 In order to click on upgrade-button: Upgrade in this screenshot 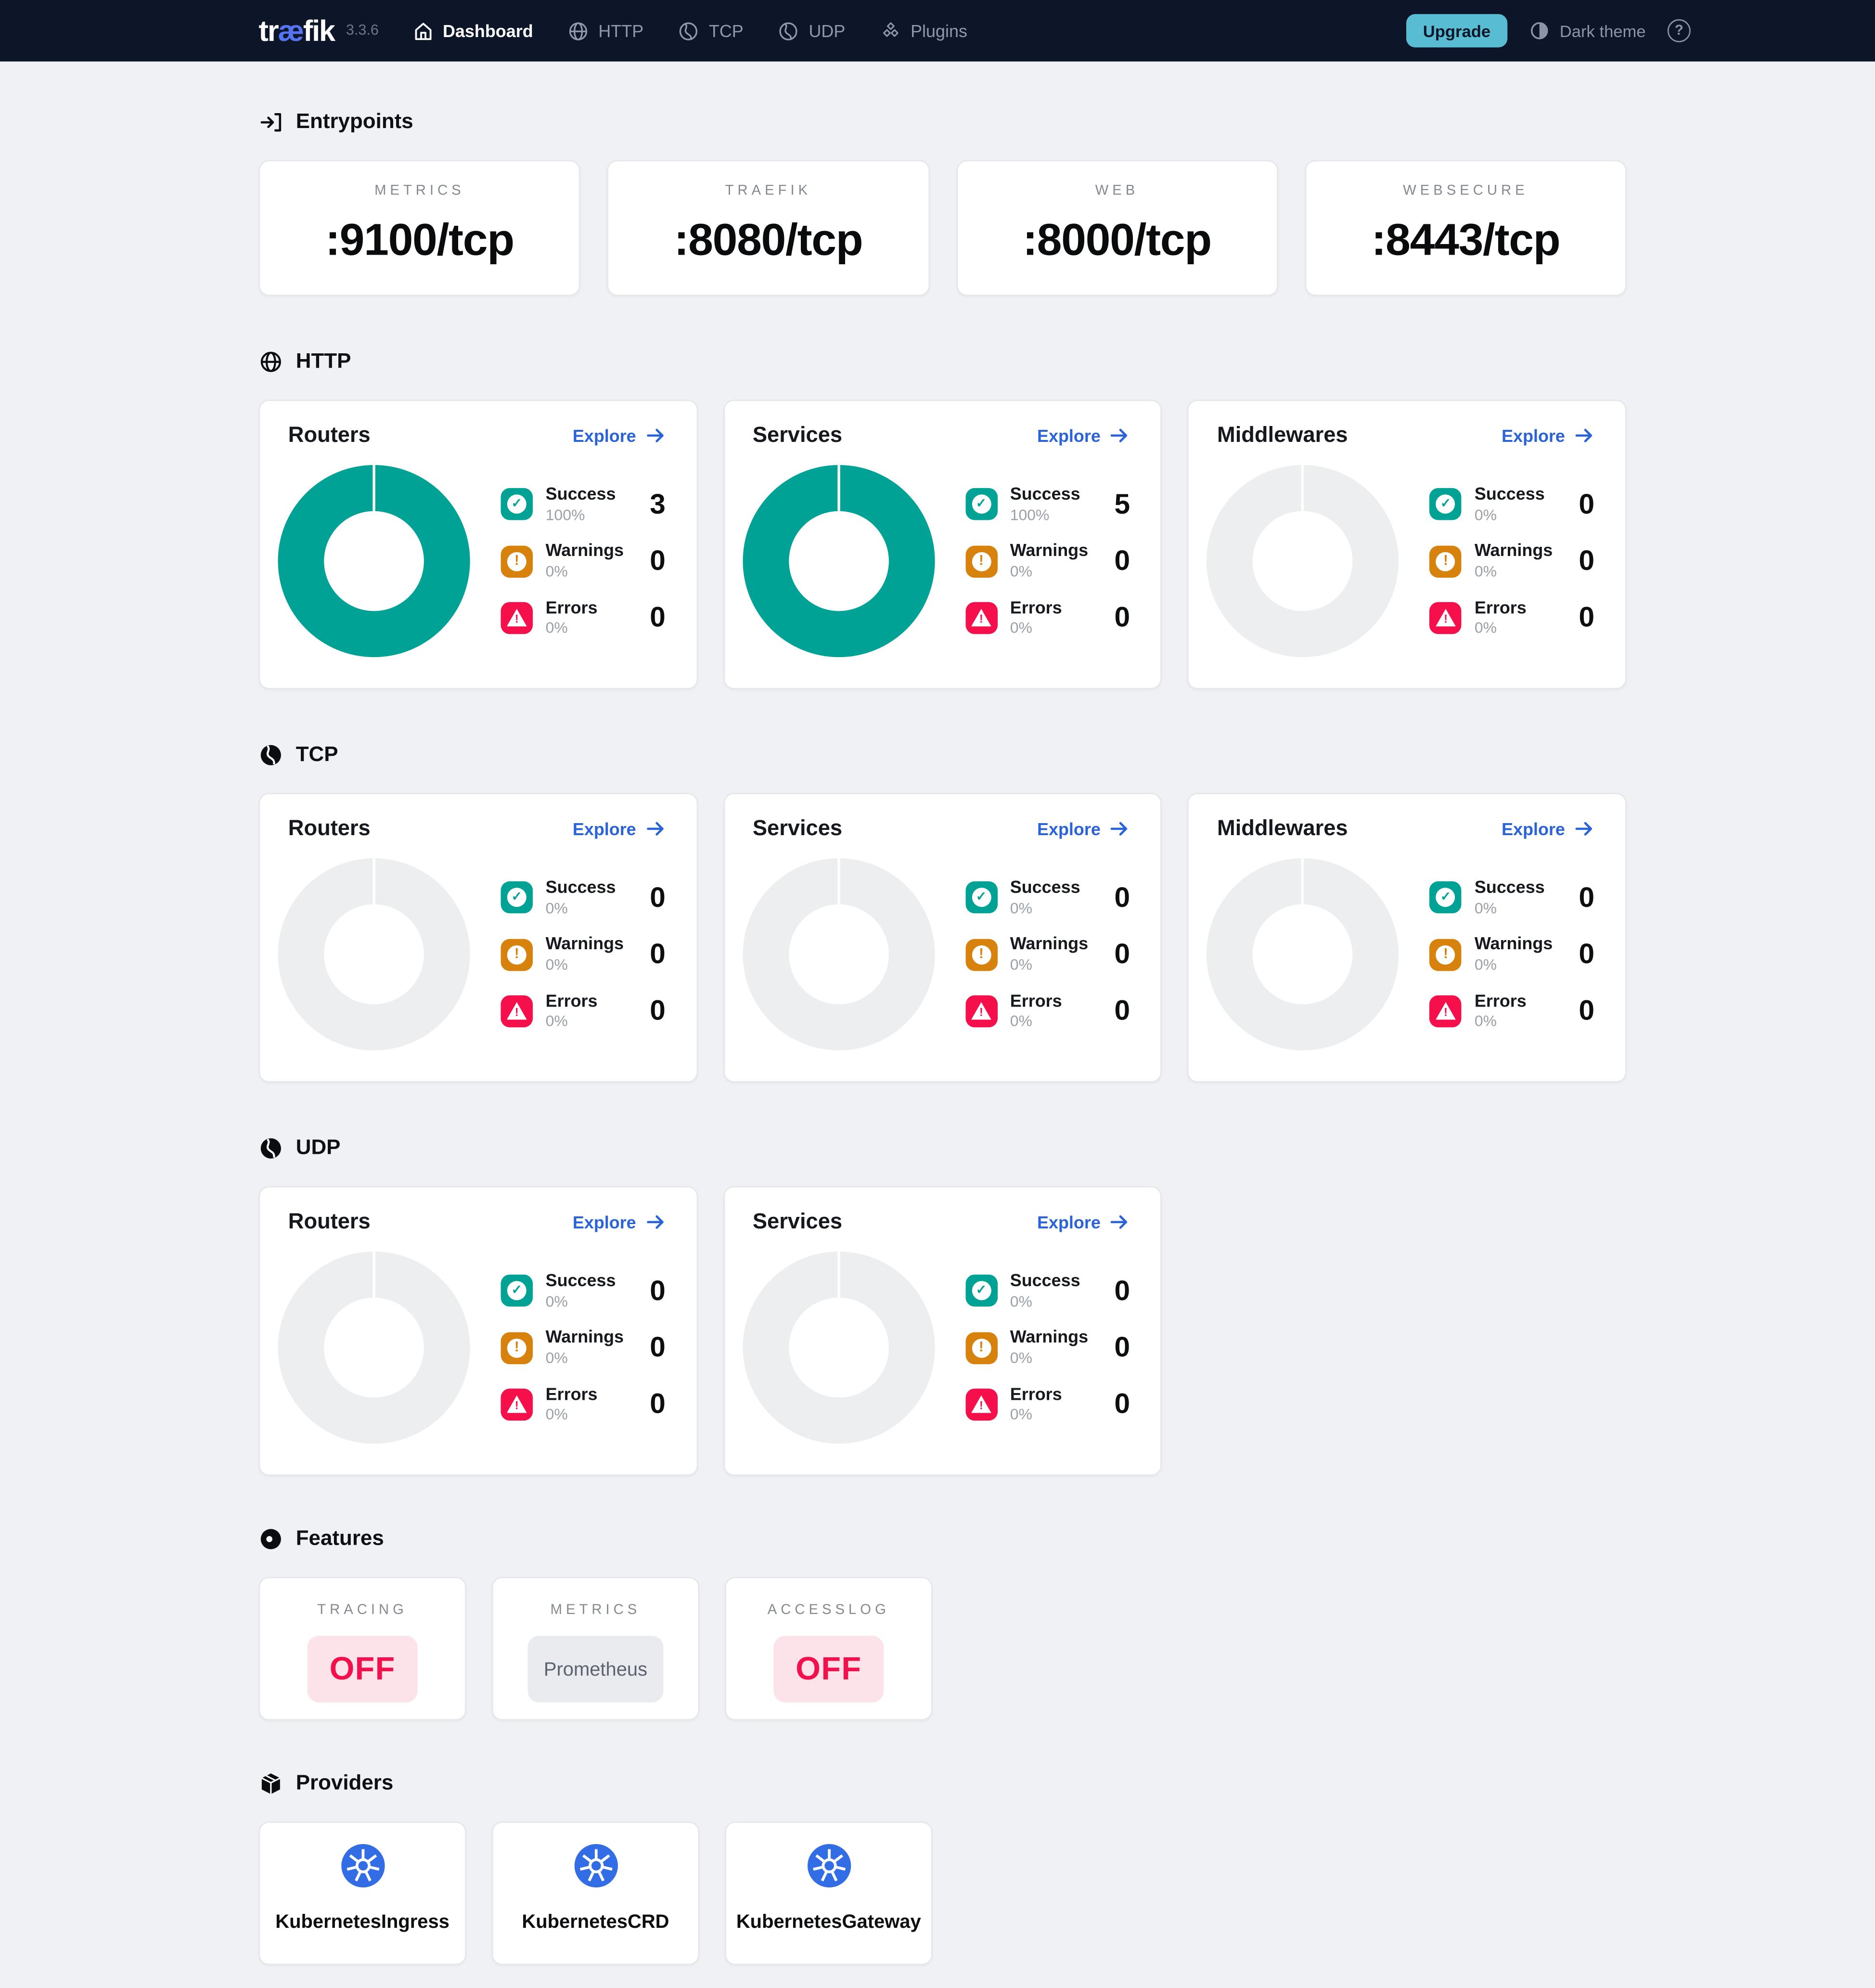, I will do `click(1456, 31)`.